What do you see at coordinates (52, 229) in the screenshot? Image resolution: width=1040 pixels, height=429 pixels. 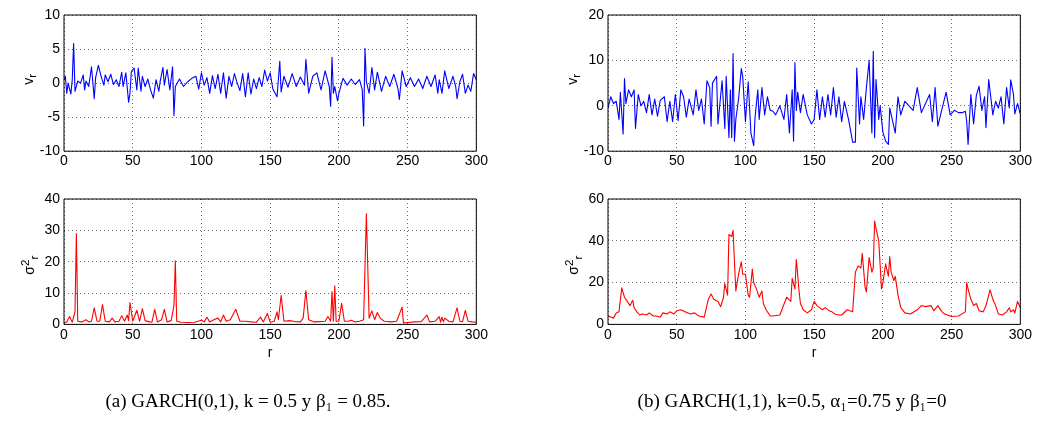 I see `y-tick-label: 30` at bounding box center [52, 229].